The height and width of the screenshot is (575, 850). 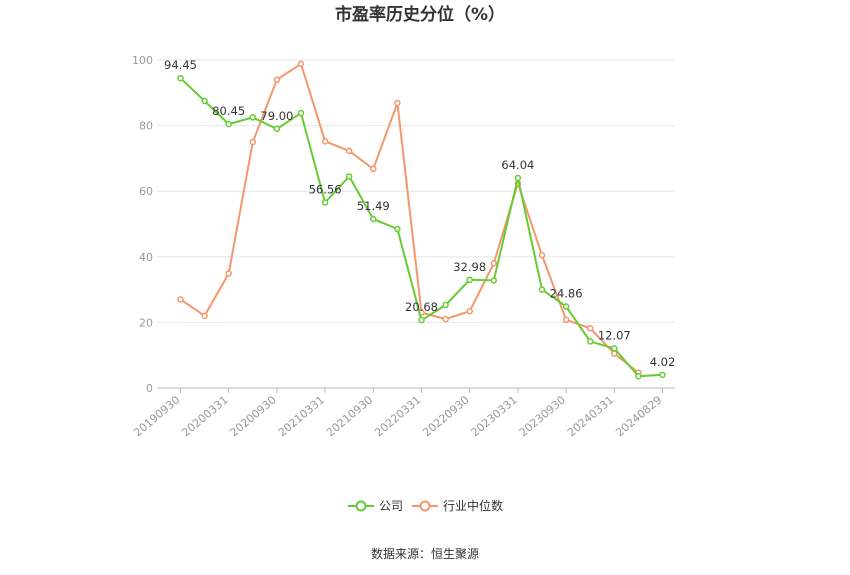 I want to click on legend: 公司 行业中位数, so click(x=425, y=505).